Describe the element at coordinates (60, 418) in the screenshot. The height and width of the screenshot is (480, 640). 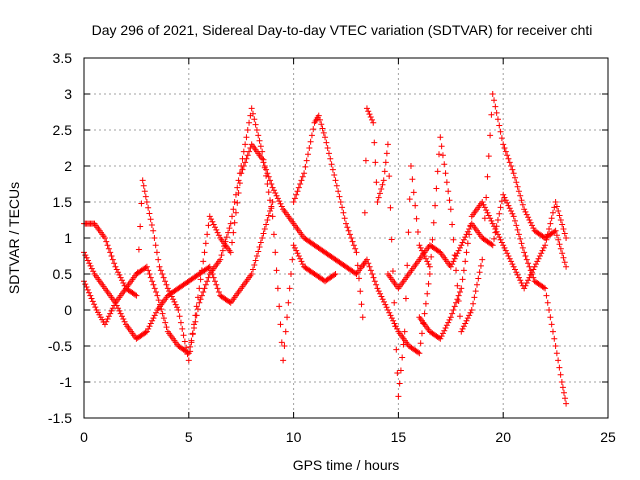
I see `y-tick-label: -1.5` at that location.